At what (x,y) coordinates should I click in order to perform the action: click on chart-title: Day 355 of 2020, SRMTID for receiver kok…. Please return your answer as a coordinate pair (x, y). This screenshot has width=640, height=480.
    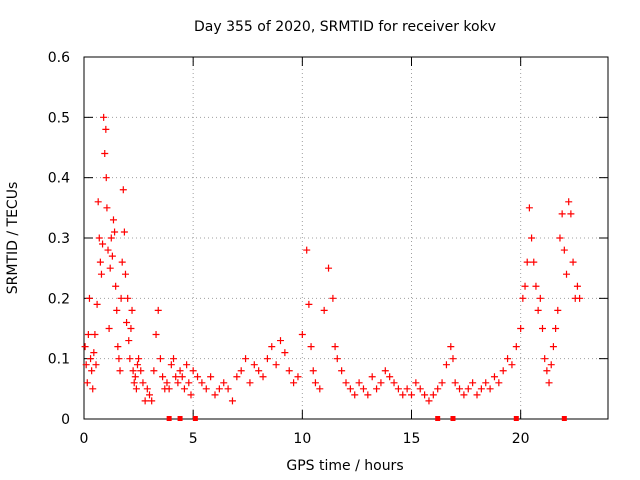
    Looking at the image, I should click on (345, 27).